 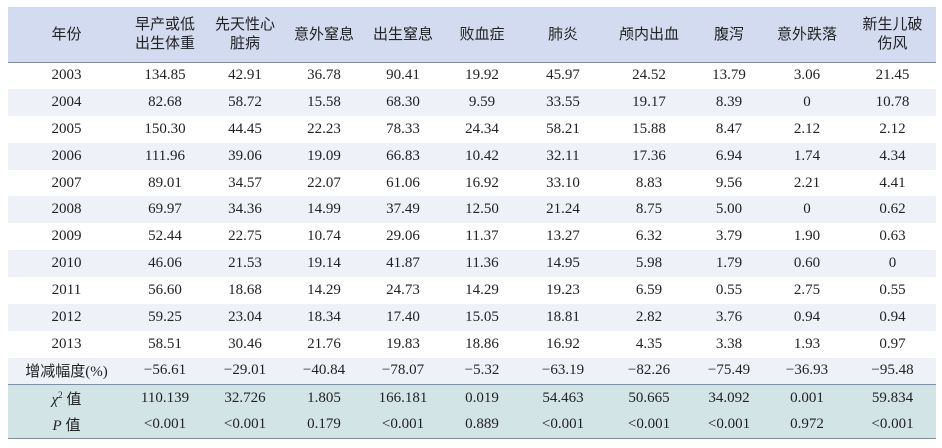 I want to click on rate-cell: 4.34, so click(x=892, y=155).